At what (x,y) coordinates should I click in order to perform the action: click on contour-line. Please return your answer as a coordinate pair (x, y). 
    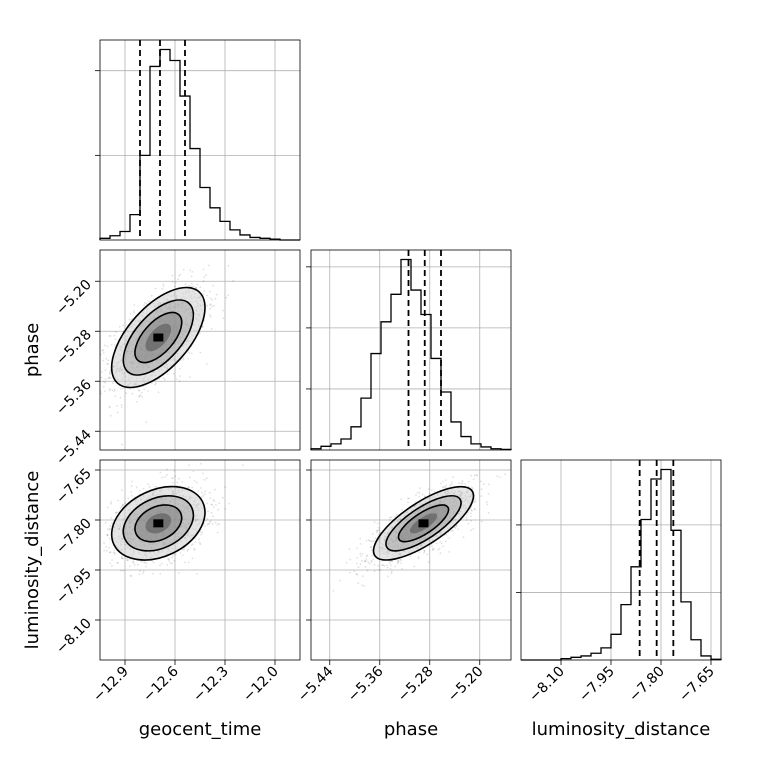
    Looking at the image, I should click on (158, 337).